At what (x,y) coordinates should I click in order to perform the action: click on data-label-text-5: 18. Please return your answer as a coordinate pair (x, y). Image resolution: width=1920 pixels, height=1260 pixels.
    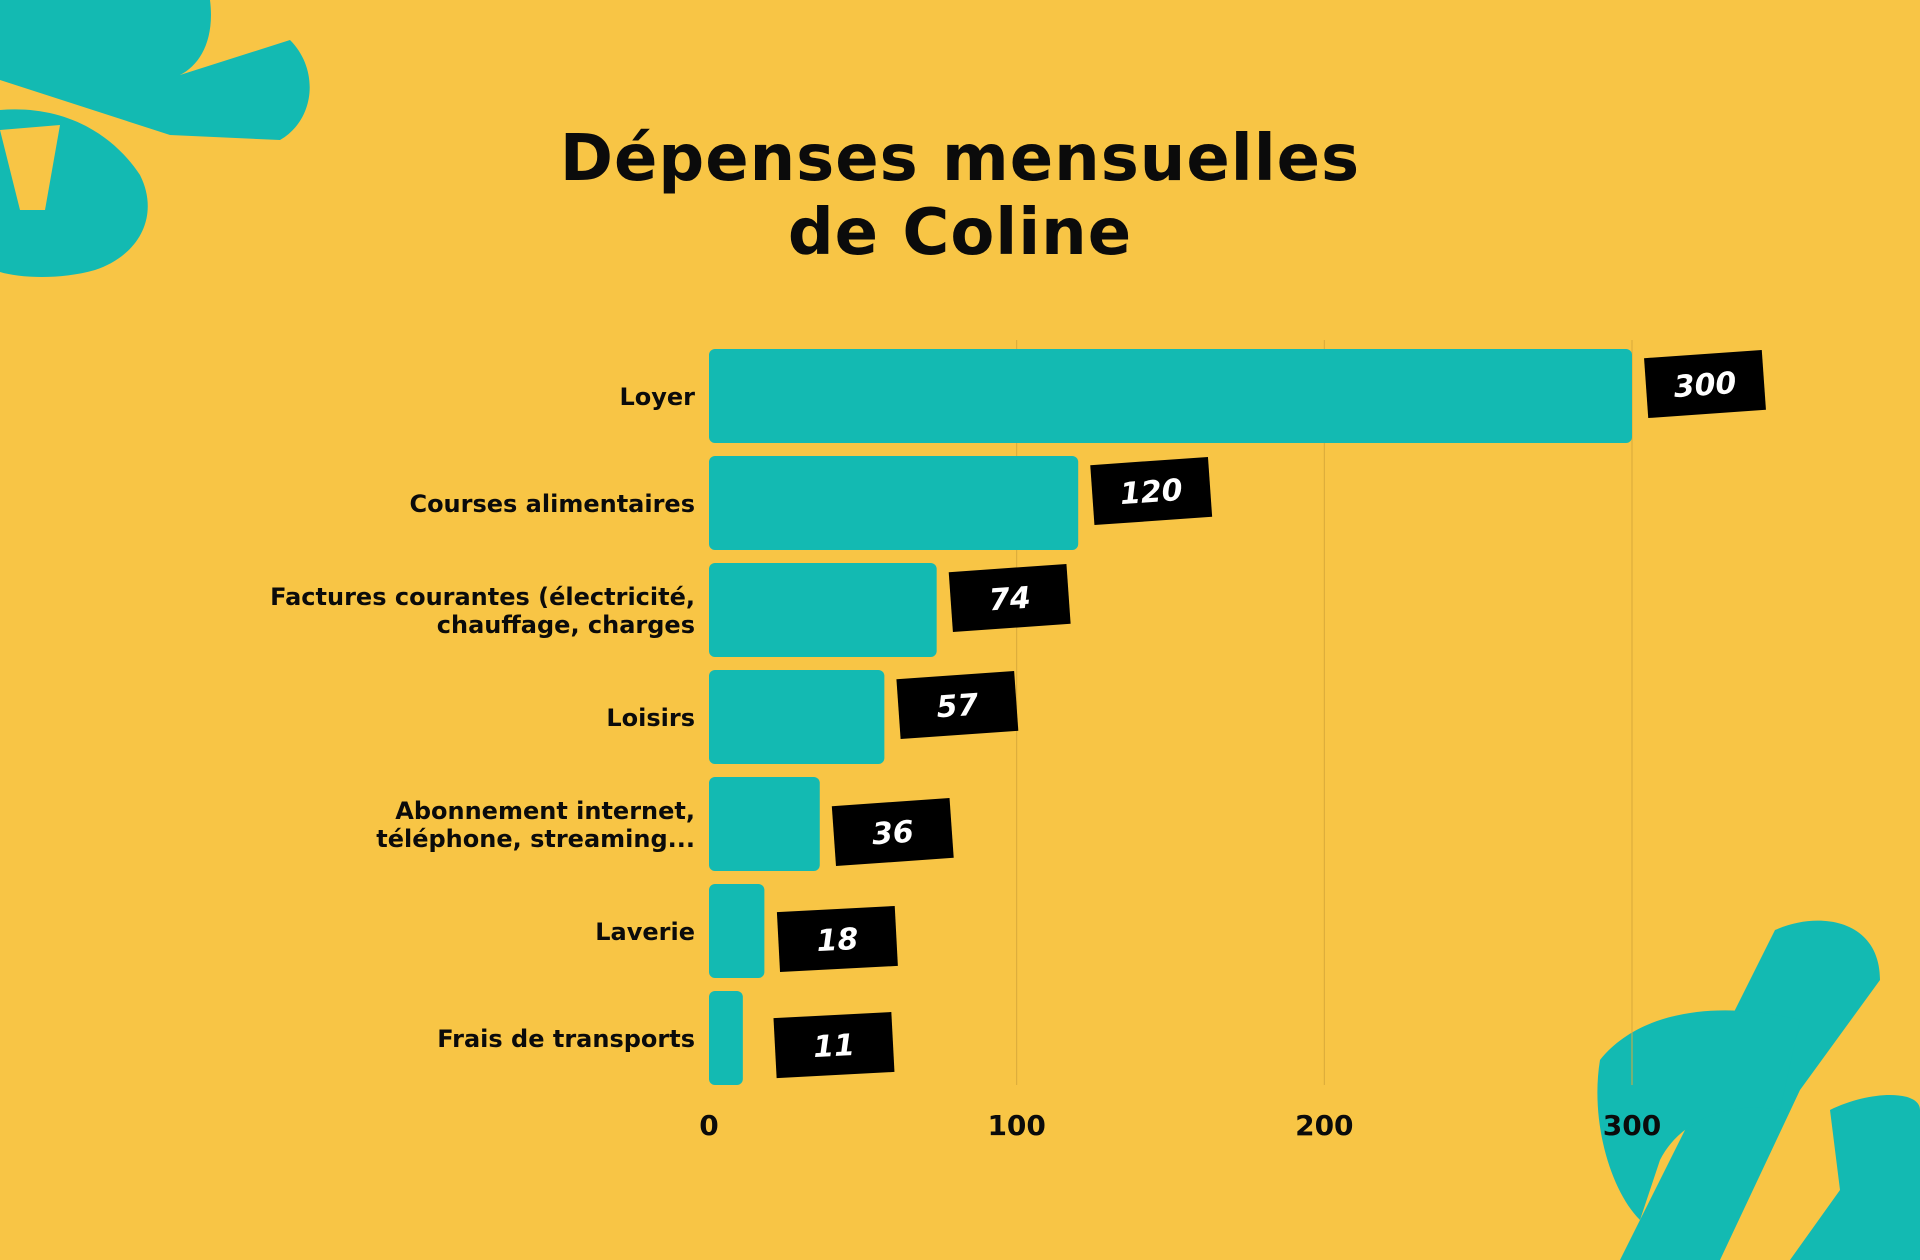
    Looking at the image, I should click on (838, 940).